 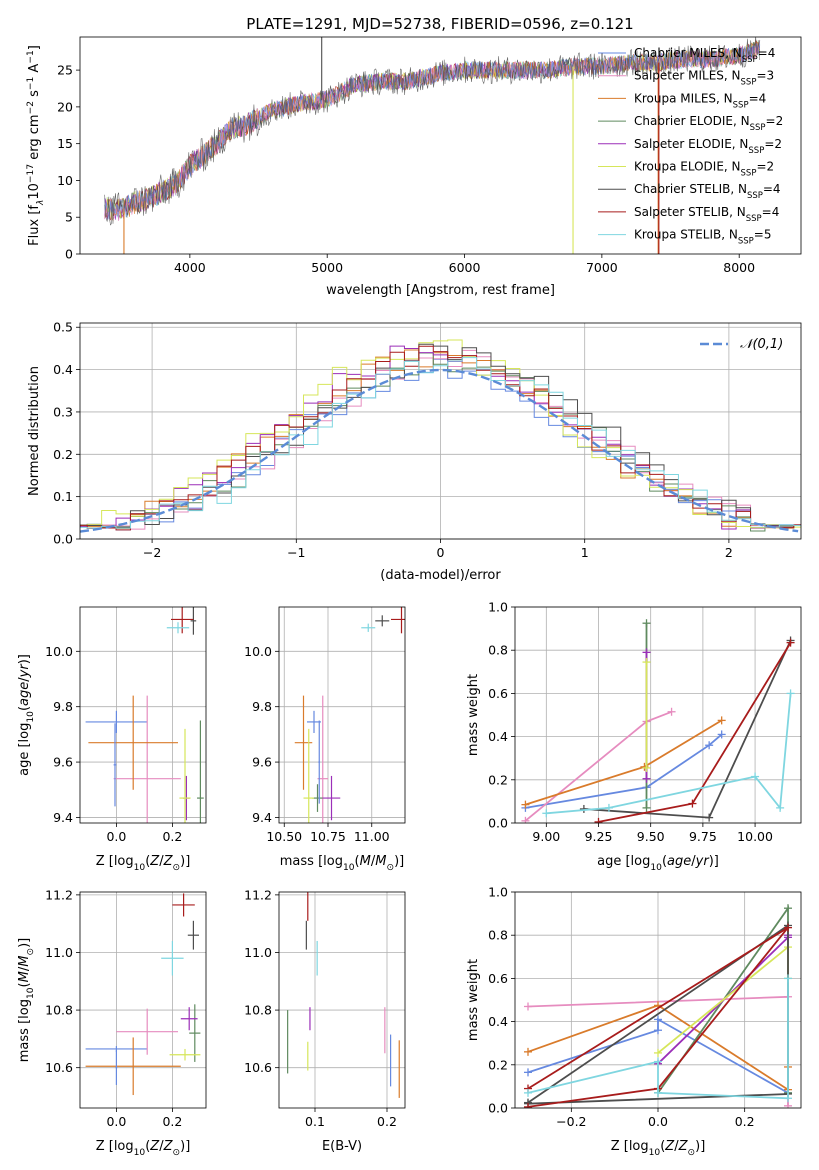 What do you see at coordinates (704, 55) in the screenshot?
I see `legend-entry: Chabrier MILES, NSSP=4` at bounding box center [704, 55].